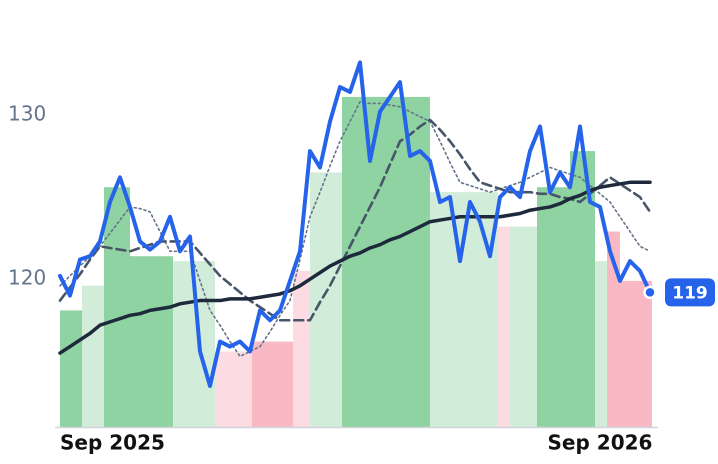  I want to click on x-tick-label: Sep 2025, so click(112, 443).